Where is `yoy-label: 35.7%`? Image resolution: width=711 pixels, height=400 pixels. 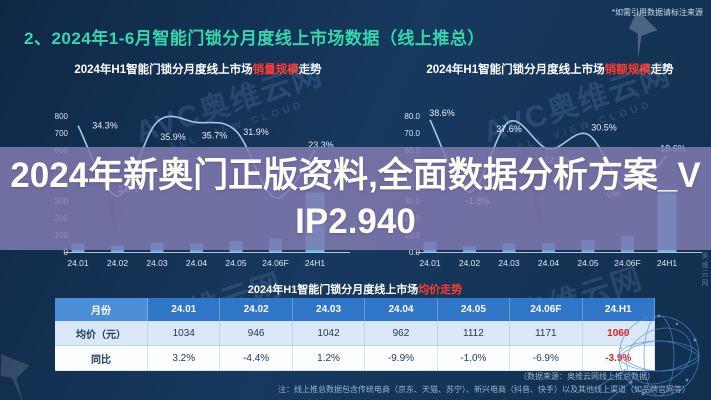
yoy-label: 35.7% is located at coordinates (215, 135).